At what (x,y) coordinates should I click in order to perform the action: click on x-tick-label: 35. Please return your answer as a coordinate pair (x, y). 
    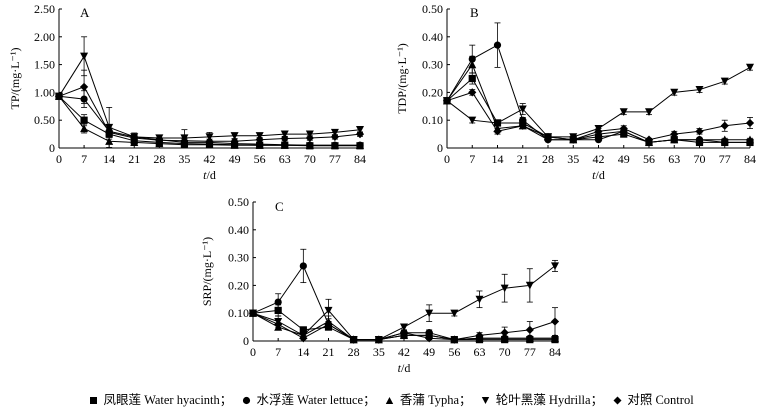
    Looking at the image, I should click on (379, 352).